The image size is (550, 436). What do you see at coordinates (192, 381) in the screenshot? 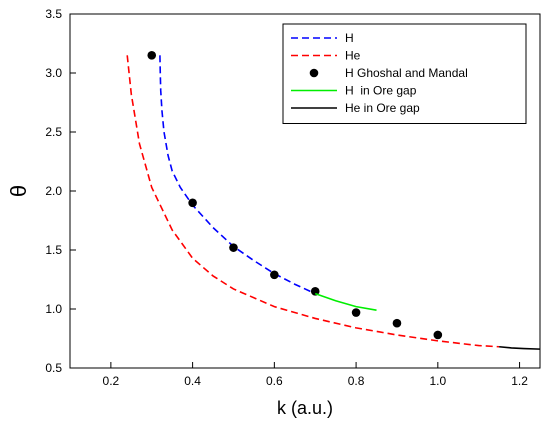
I see `x-tick-label: 0.4` at bounding box center [192, 381].